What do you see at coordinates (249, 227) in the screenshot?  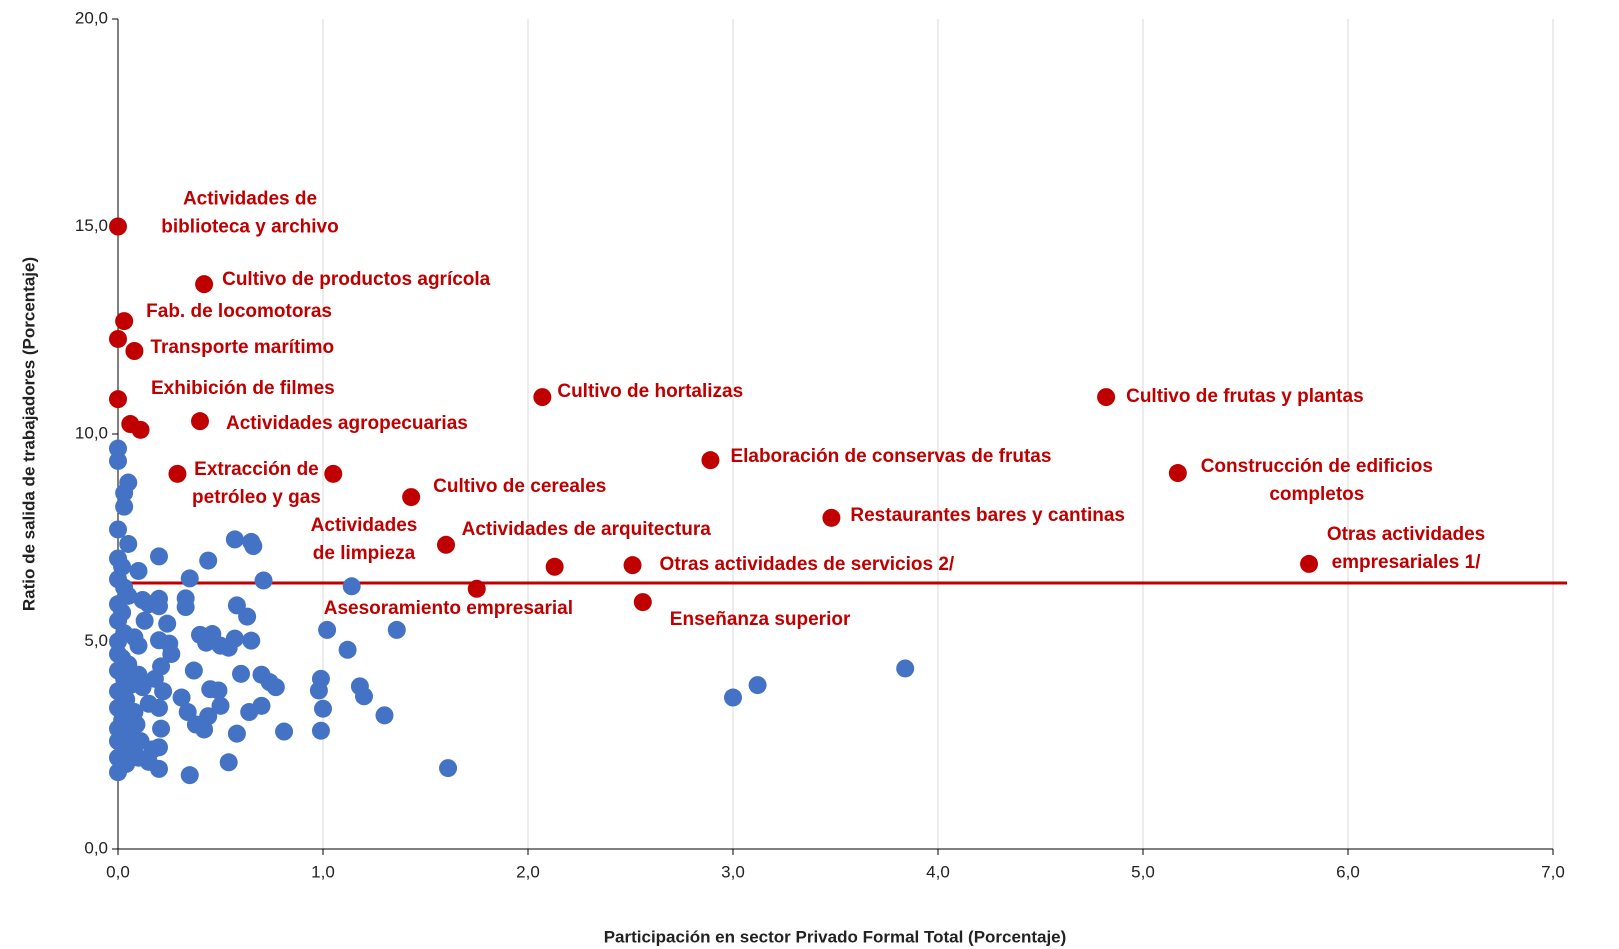 I see `point-label: biblioteca y archivo` at bounding box center [249, 227].